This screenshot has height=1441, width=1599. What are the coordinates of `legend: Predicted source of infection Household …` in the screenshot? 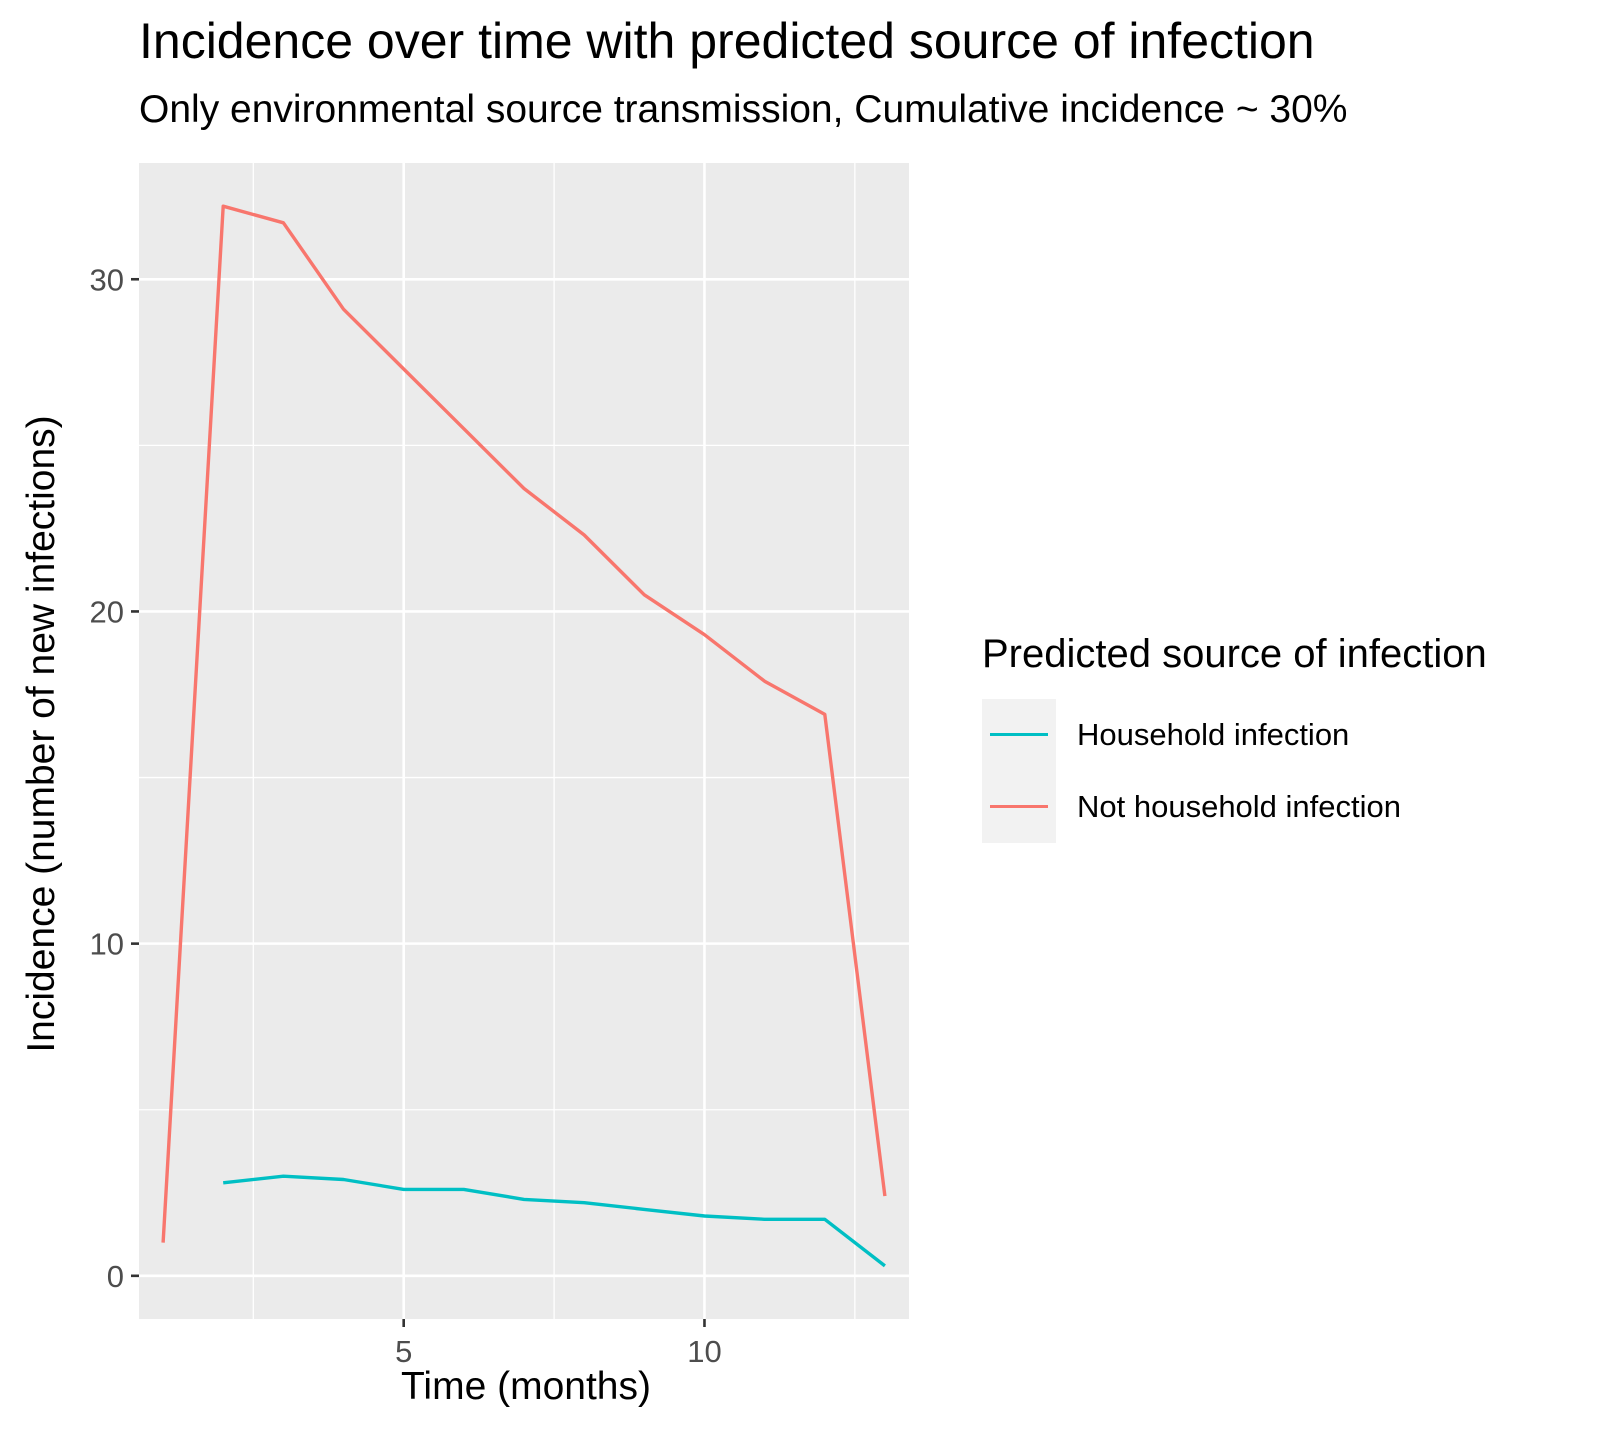 It's located at (1234, 737).